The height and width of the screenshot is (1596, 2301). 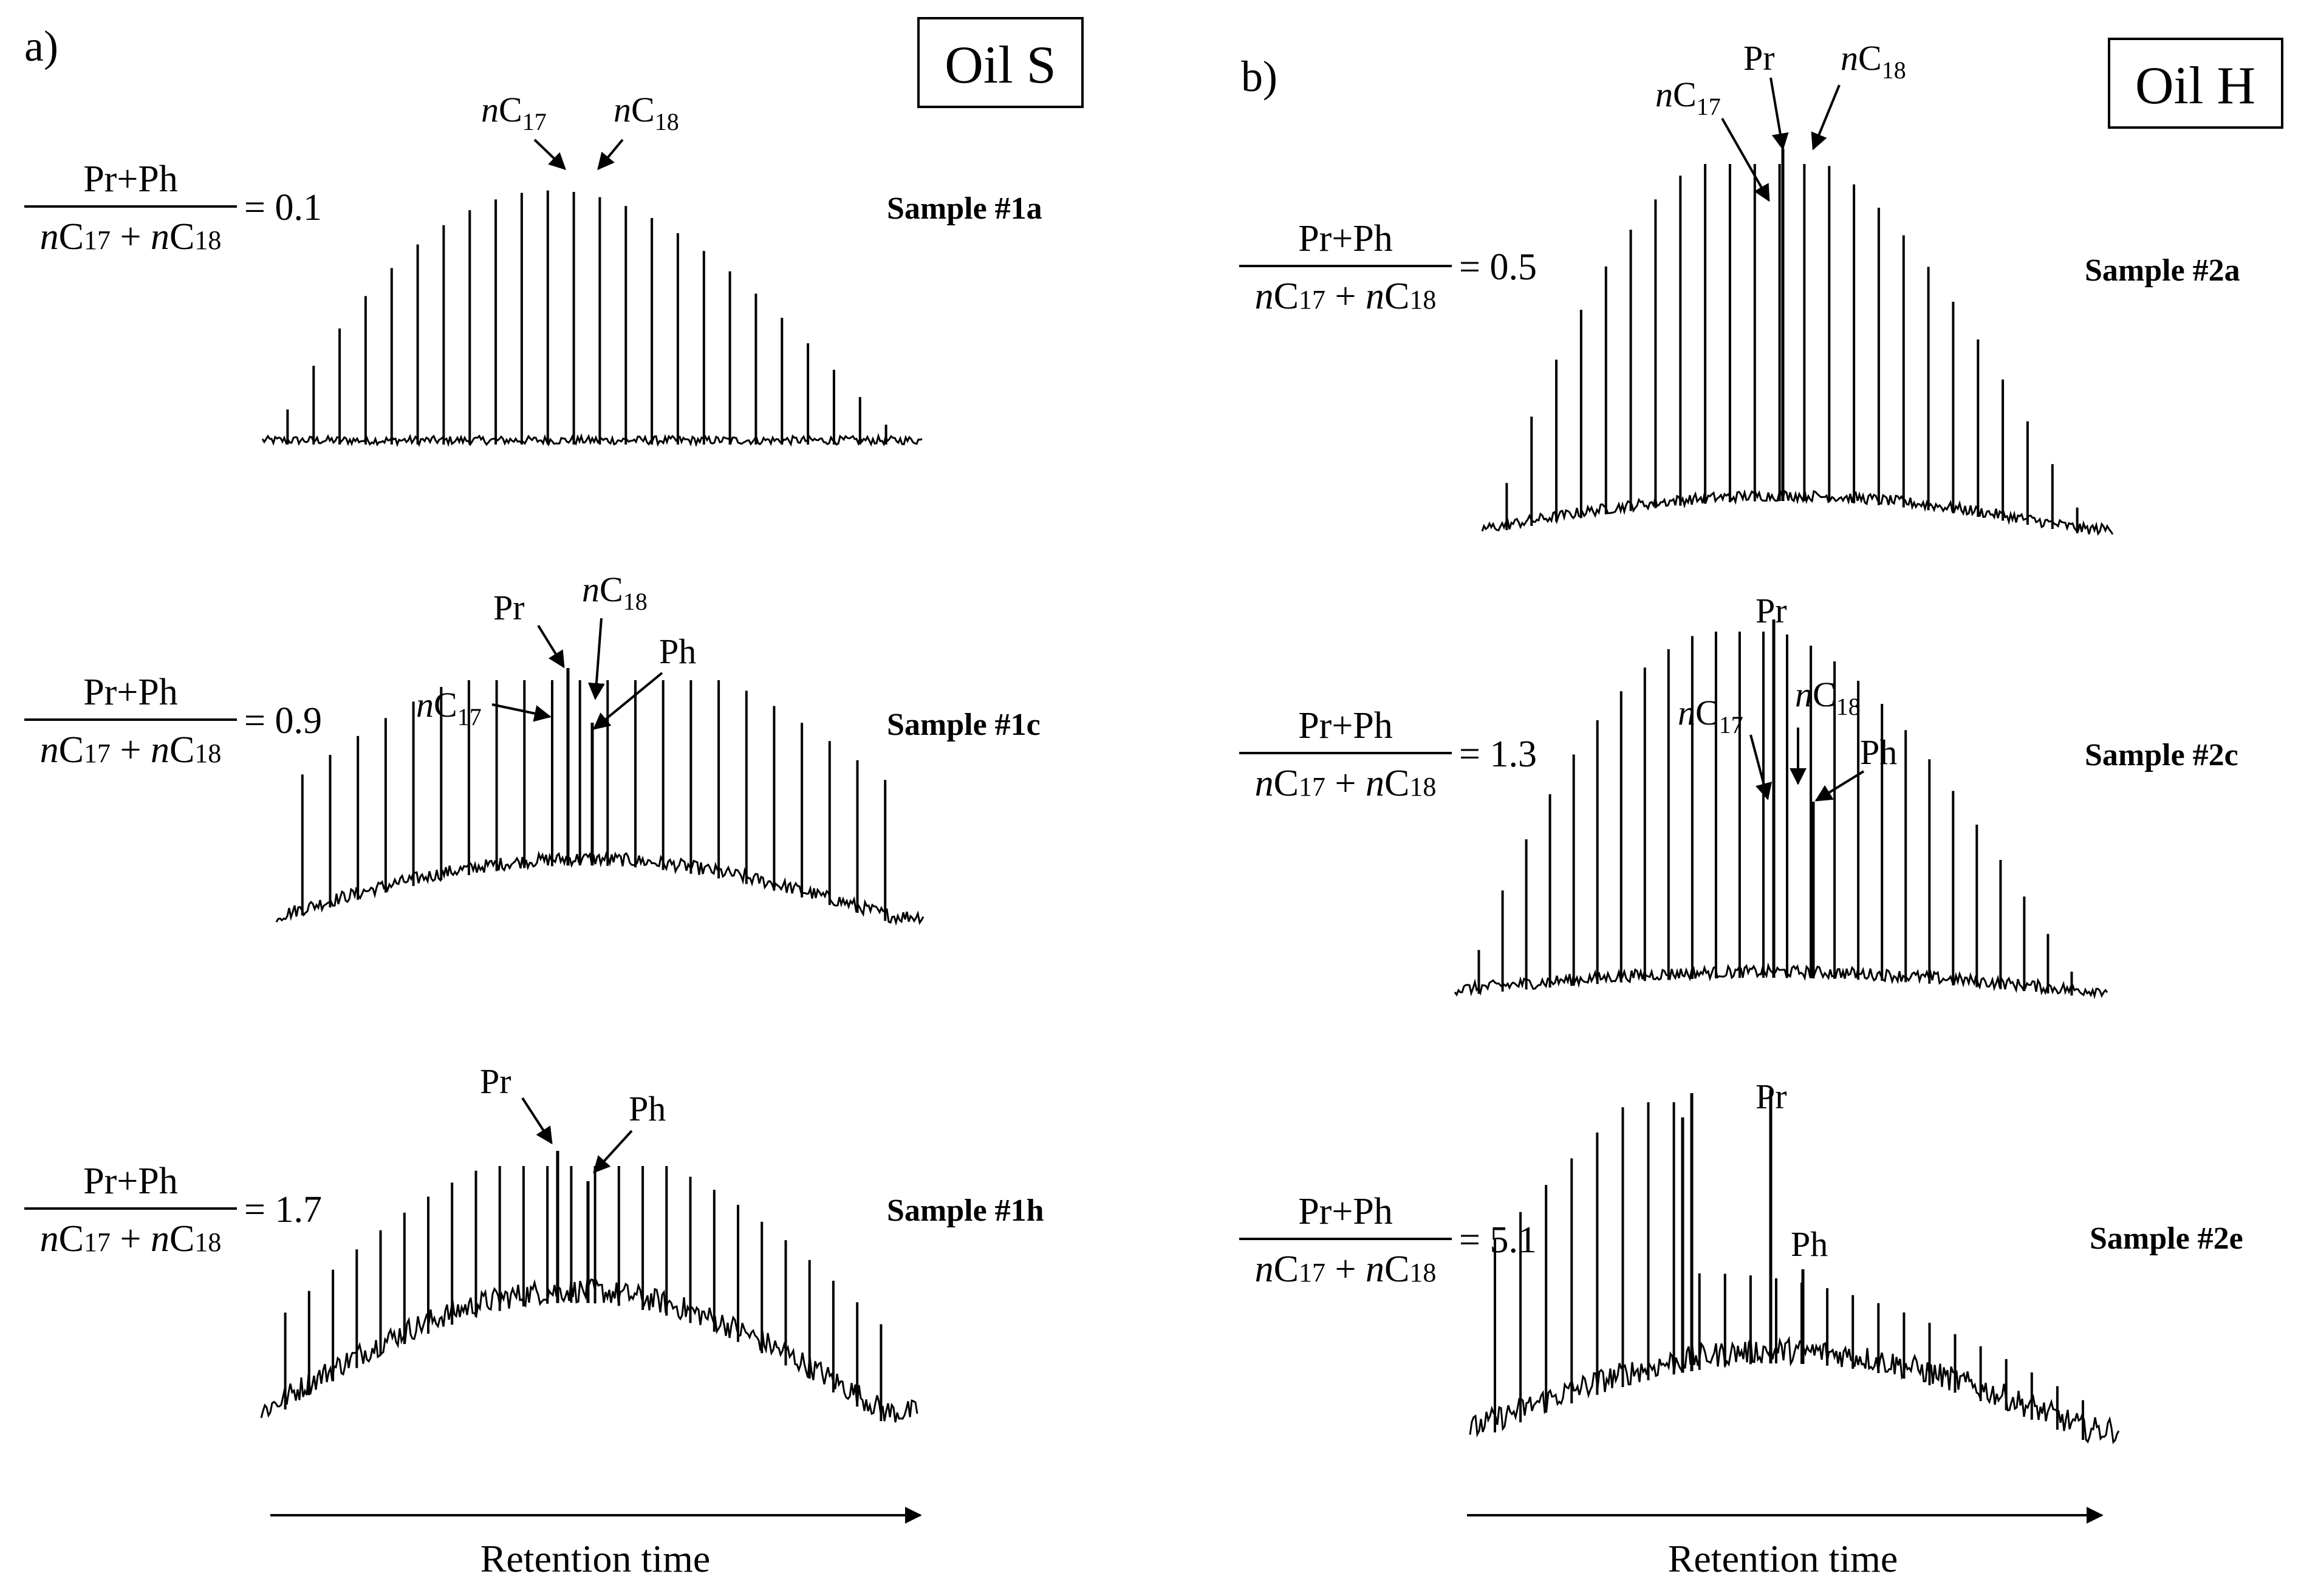 I want to click on peak-label-1h-pr: Pr, so click(x=496, y=1082).